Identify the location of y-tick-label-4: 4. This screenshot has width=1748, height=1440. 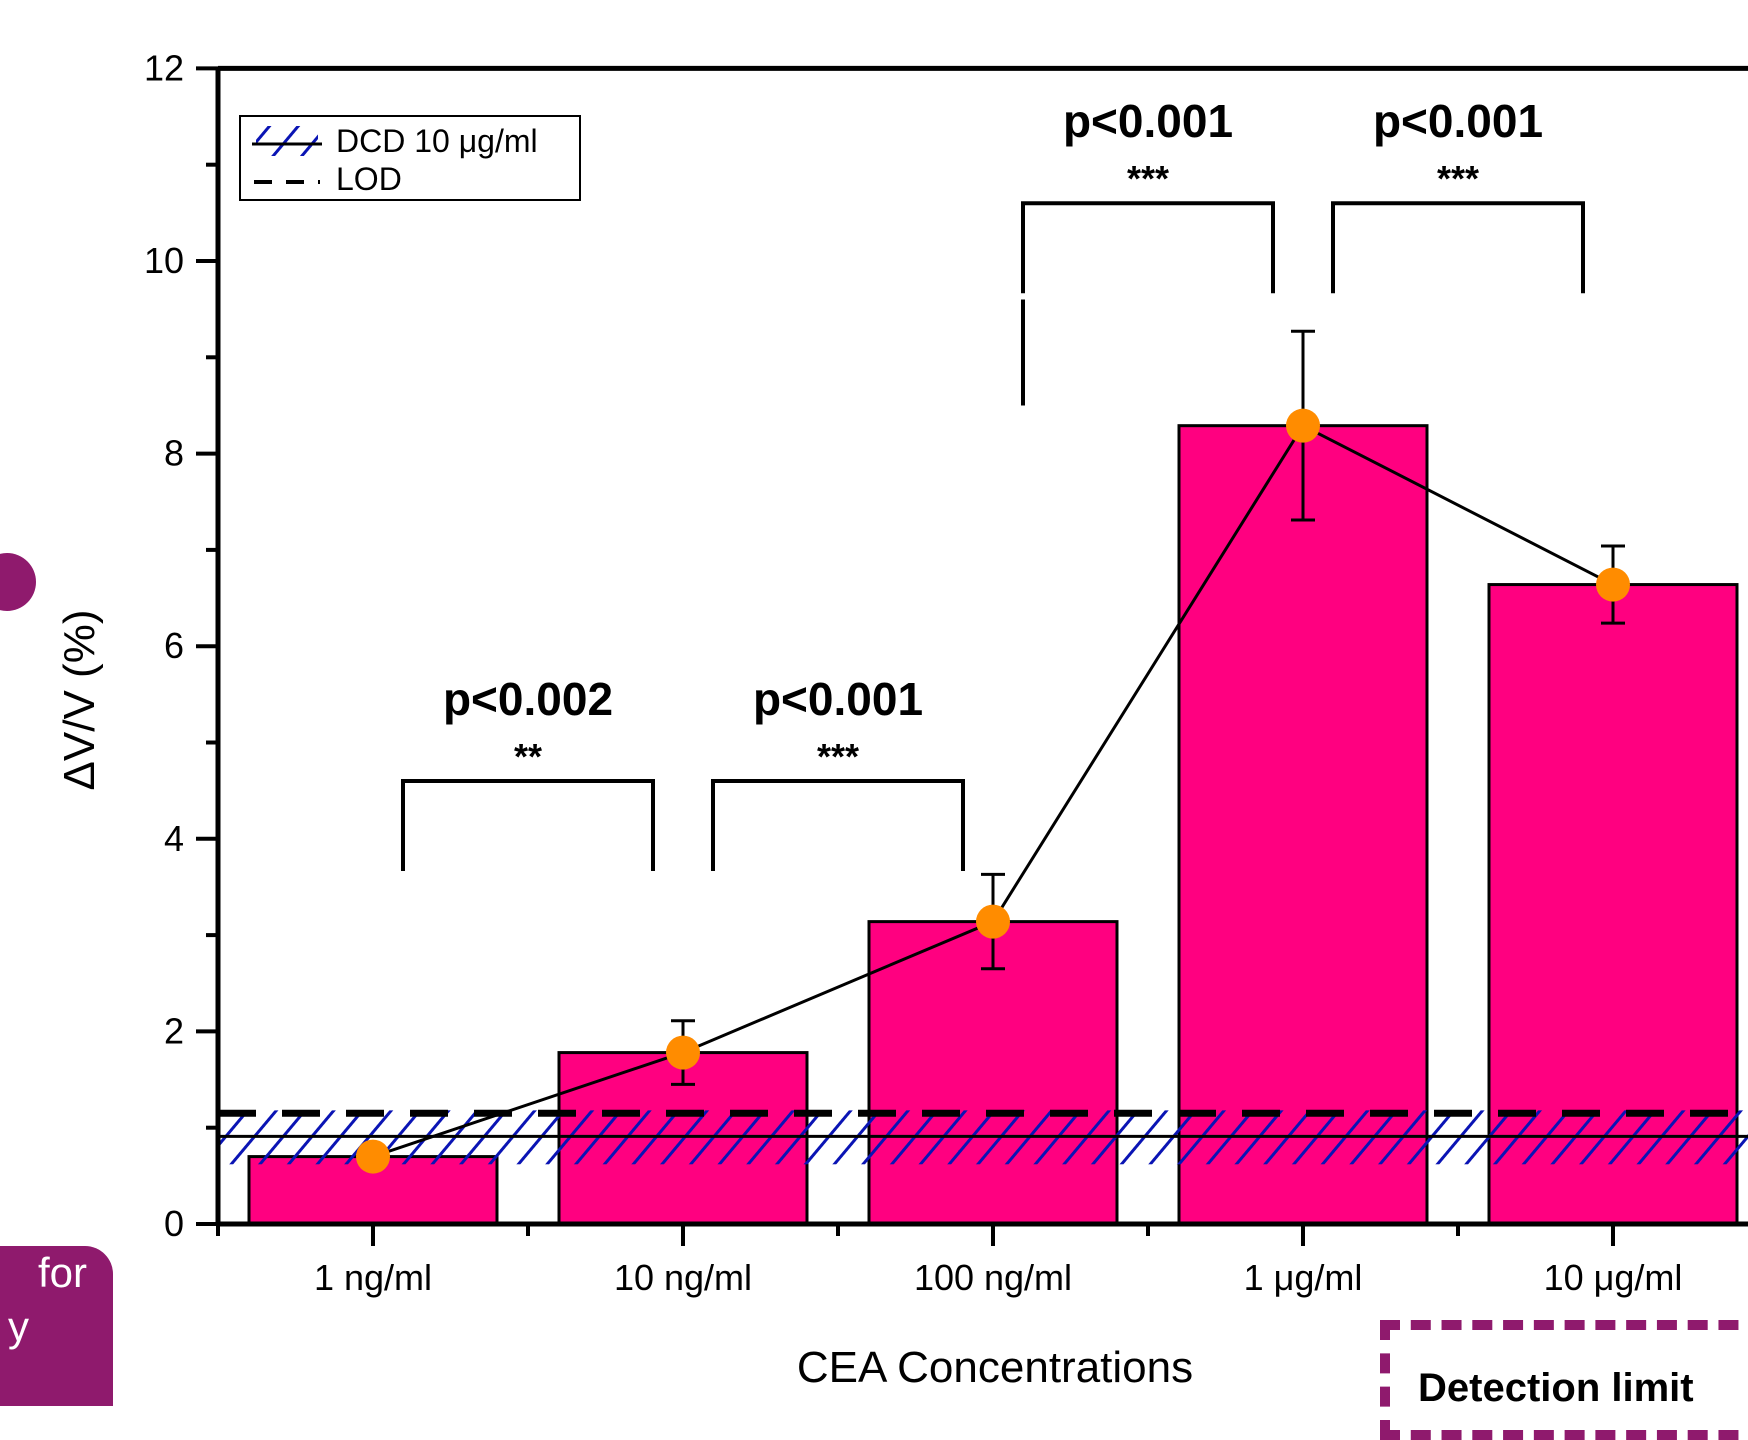
(174, 838).